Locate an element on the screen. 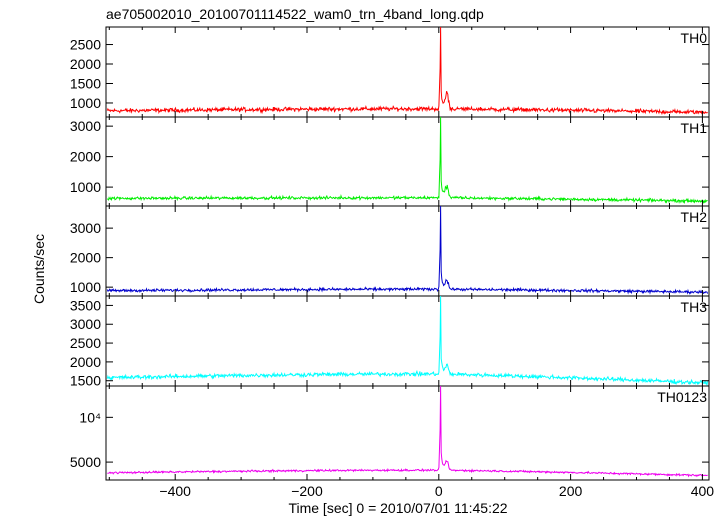 This screenshot has height=516, width=717. x-tick-label: 0 is located at coordinates (439, 491).